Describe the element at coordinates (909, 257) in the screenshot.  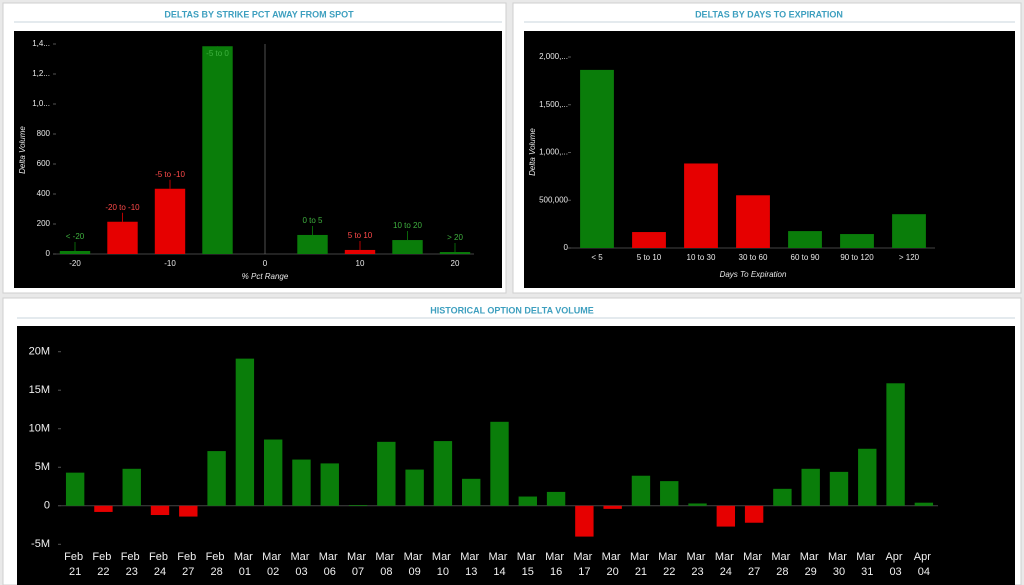
I see `x-tick-label: > 120` at that location.